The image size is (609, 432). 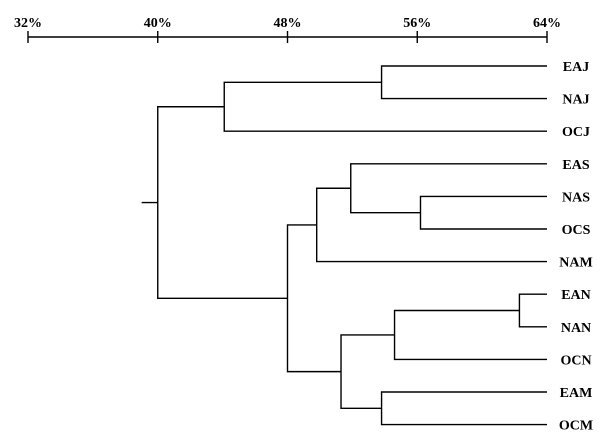 I want to click on cluster-branch-c4, so click(x=448, y=188).